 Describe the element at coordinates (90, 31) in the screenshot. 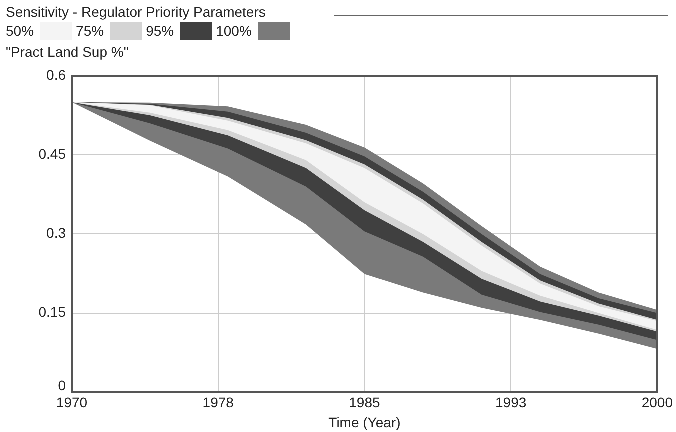

I see `legend-label: 75%` at that location.